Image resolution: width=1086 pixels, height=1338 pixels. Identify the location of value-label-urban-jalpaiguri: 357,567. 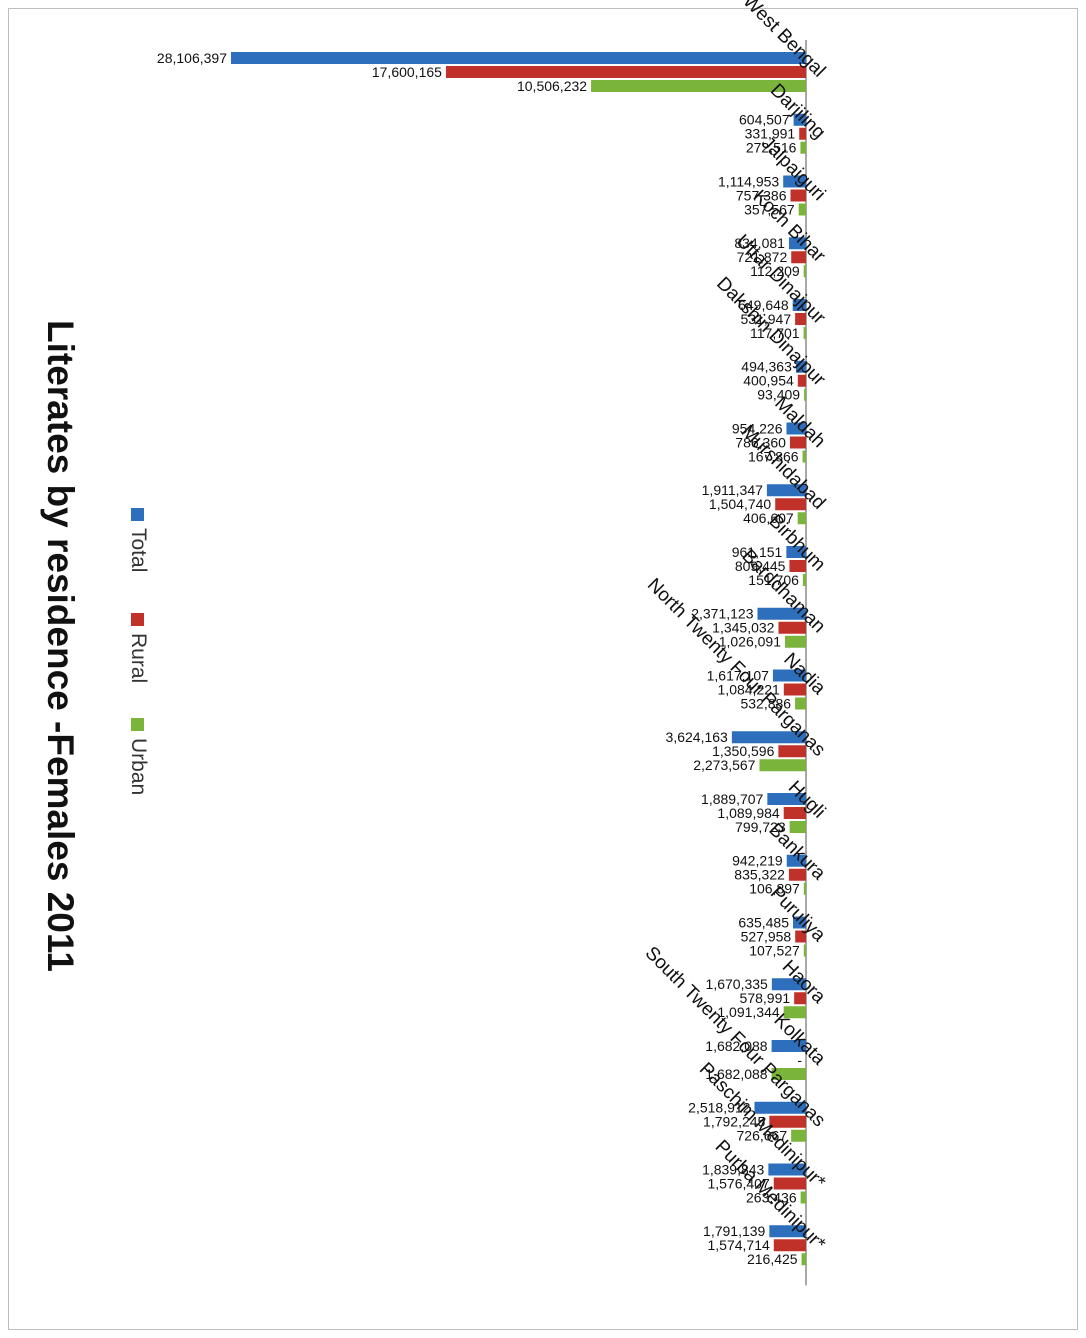
(769, 210).